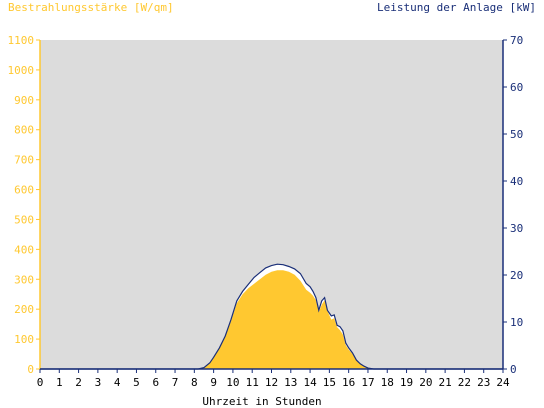  What do you see at coordinates (21, 40) in the screenshot?
I see `left-tick-label: 1100` at bounding box center [21, 40].